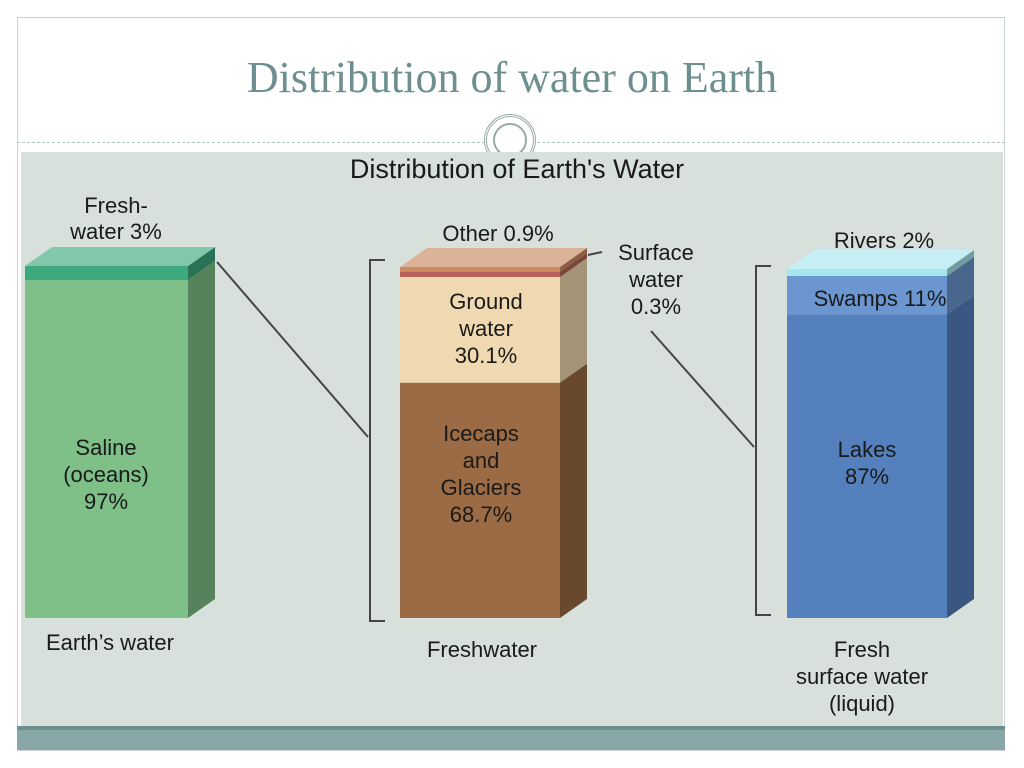 This screenshot has height=768, width=1024. Describe the element at coordinates (497, 233) in the screenshot. I see `label-other: Other 0.9%` at that location.